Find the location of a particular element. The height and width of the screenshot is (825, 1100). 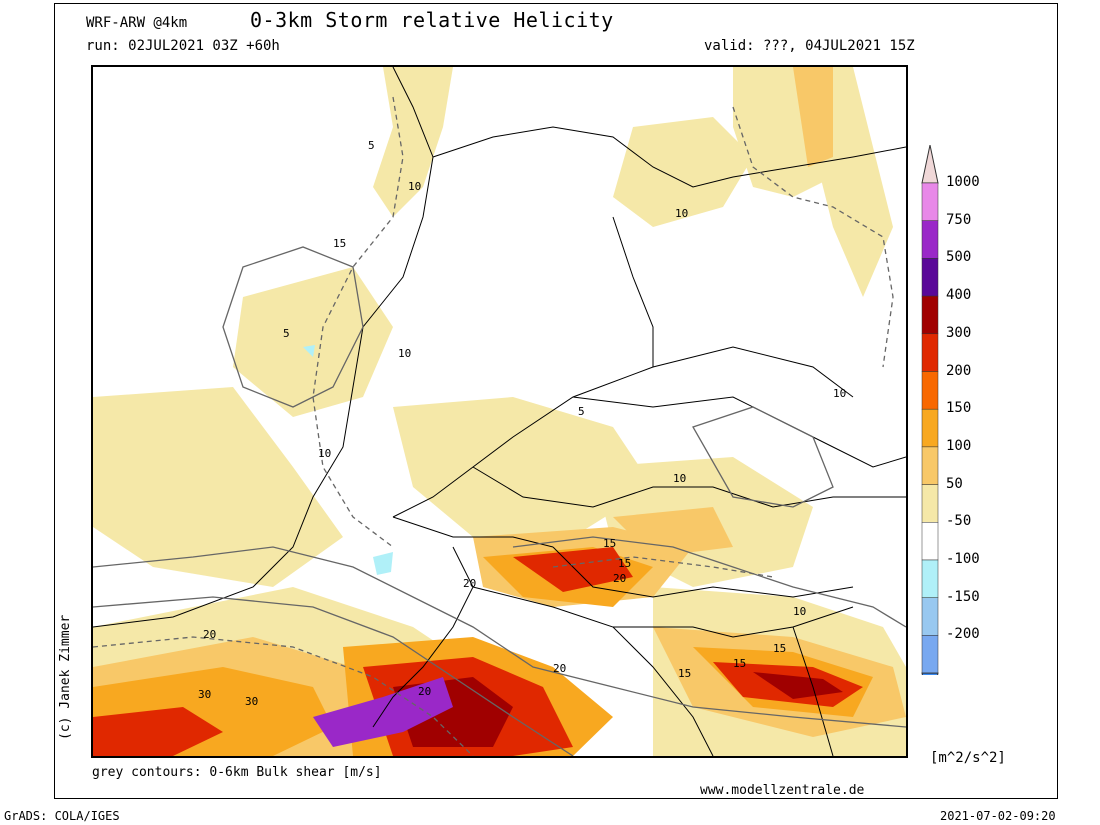

valid-label: valid: ???, 04JUL2021 15Z is located at coordinates (809, 46).